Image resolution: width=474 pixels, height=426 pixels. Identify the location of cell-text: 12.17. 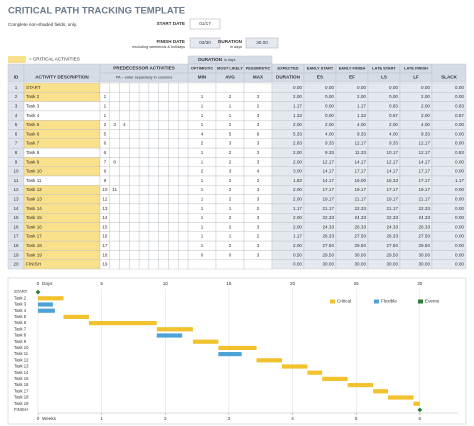
(425, 152).